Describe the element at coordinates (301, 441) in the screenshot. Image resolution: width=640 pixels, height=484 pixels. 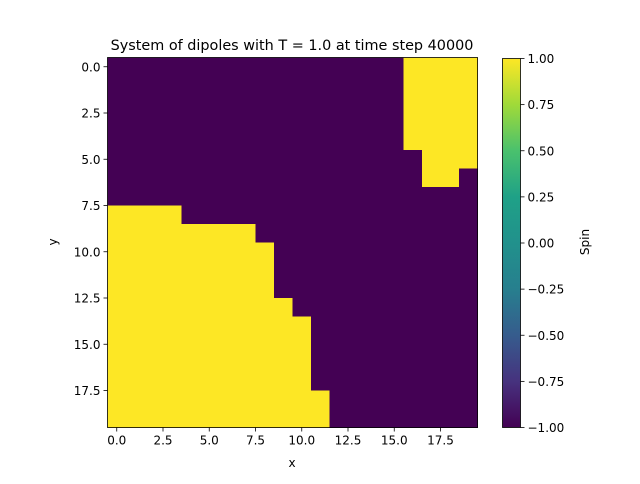
I see `x-tick-label: 10.0` at that location.